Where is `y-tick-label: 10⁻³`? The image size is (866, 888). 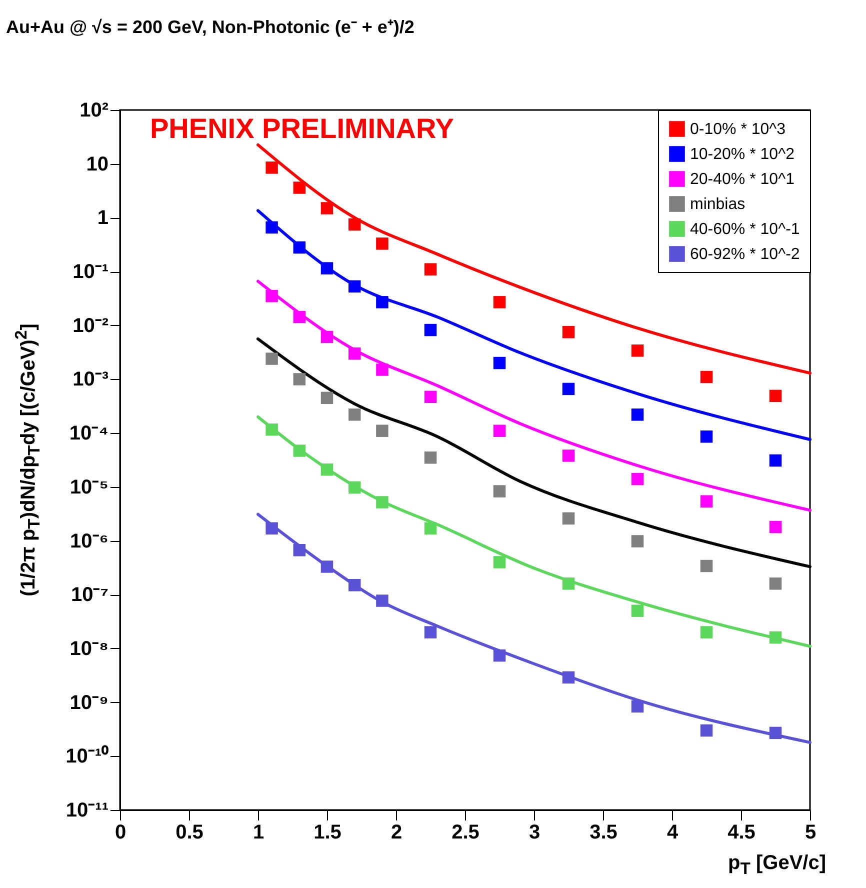 y-tick-label: 10⁻³ is located at coordinates (90, 379).